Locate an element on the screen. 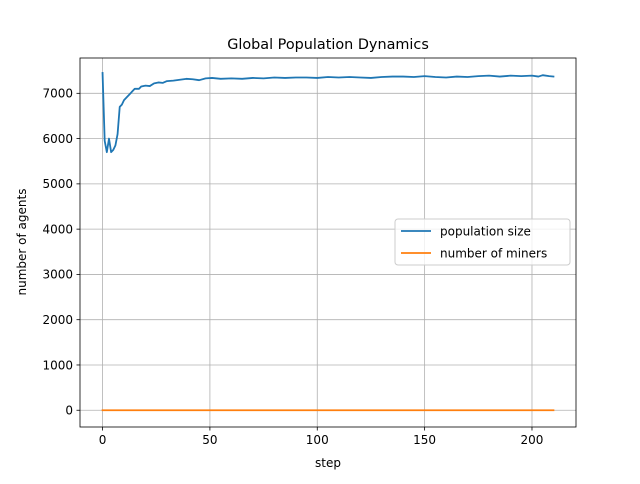 Image resolution: width=640 pixels, height=484 pixels. x-tick-label: 0 is located at coordinates (103, 440).